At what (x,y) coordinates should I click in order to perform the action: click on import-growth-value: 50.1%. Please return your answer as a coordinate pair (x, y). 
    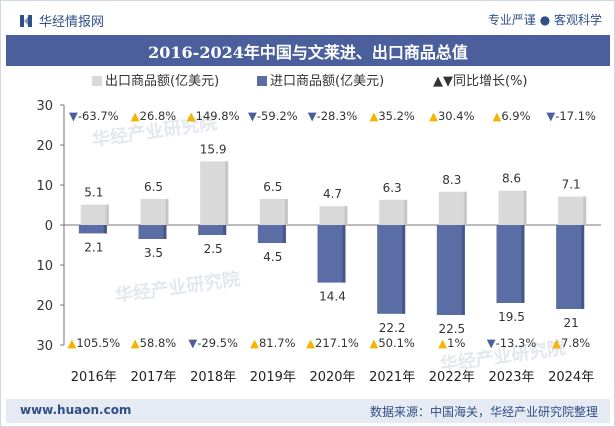
    Looking at the image, I should click on (396, 343).